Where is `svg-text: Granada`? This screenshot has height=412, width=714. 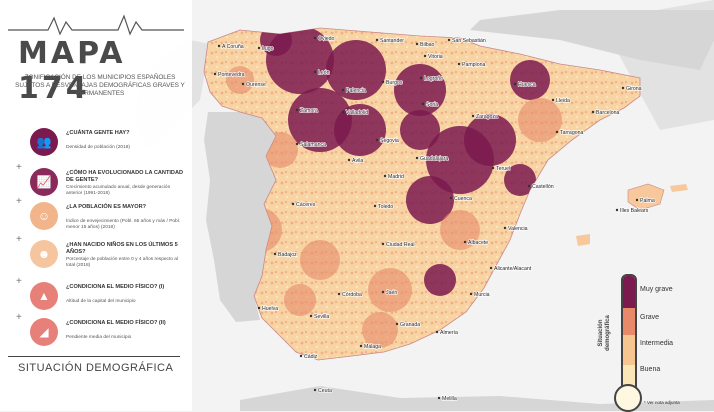 svg-text: Granada is located at coordinates (410, 325).